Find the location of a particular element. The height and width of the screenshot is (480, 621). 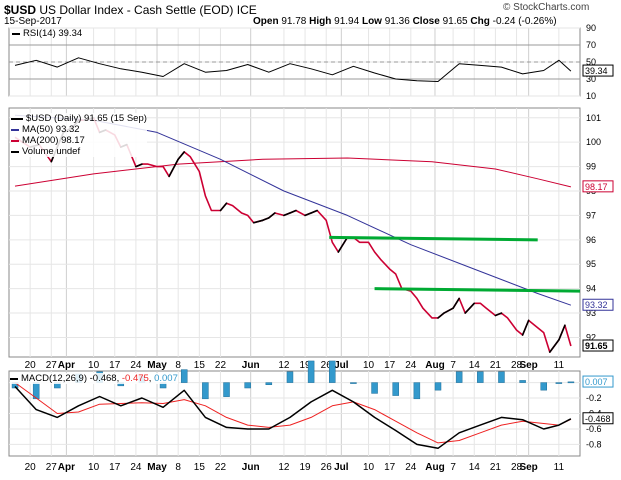

x-tick-label-upper-12: 19 is located at coordinates (306, 365).